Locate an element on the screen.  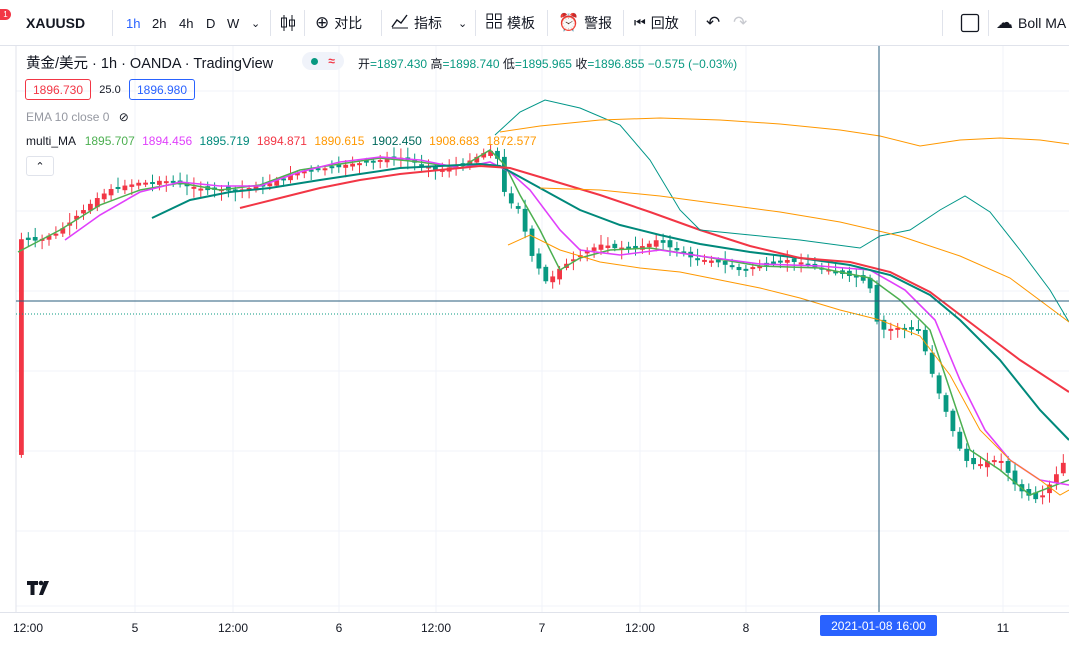
low-value: 1895.965 is located at coordinates (546, 64).